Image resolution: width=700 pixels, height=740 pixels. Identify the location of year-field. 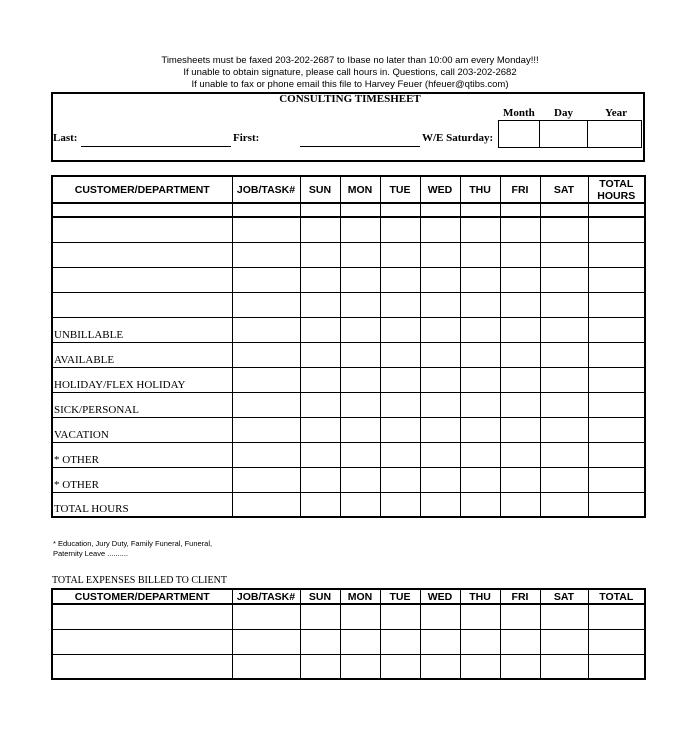
(615, 134).